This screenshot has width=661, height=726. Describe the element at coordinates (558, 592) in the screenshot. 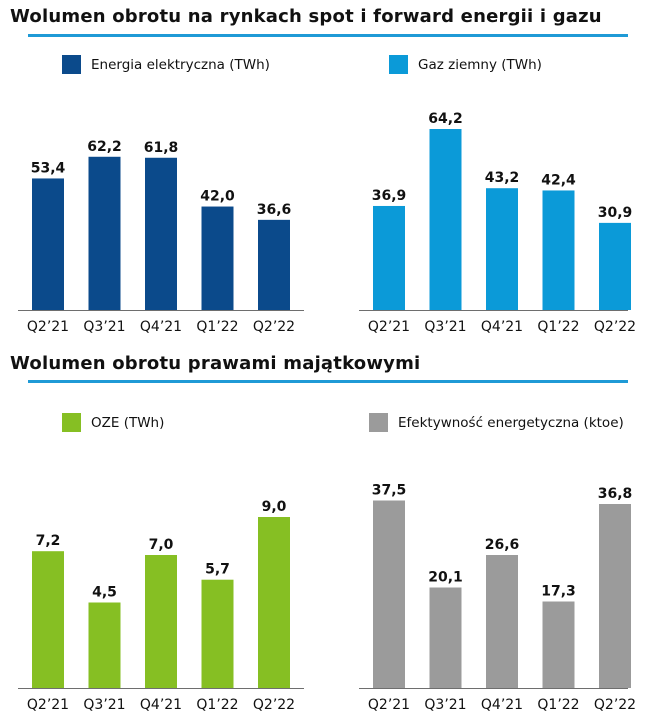

I see `data-label: 17,3` at that location.